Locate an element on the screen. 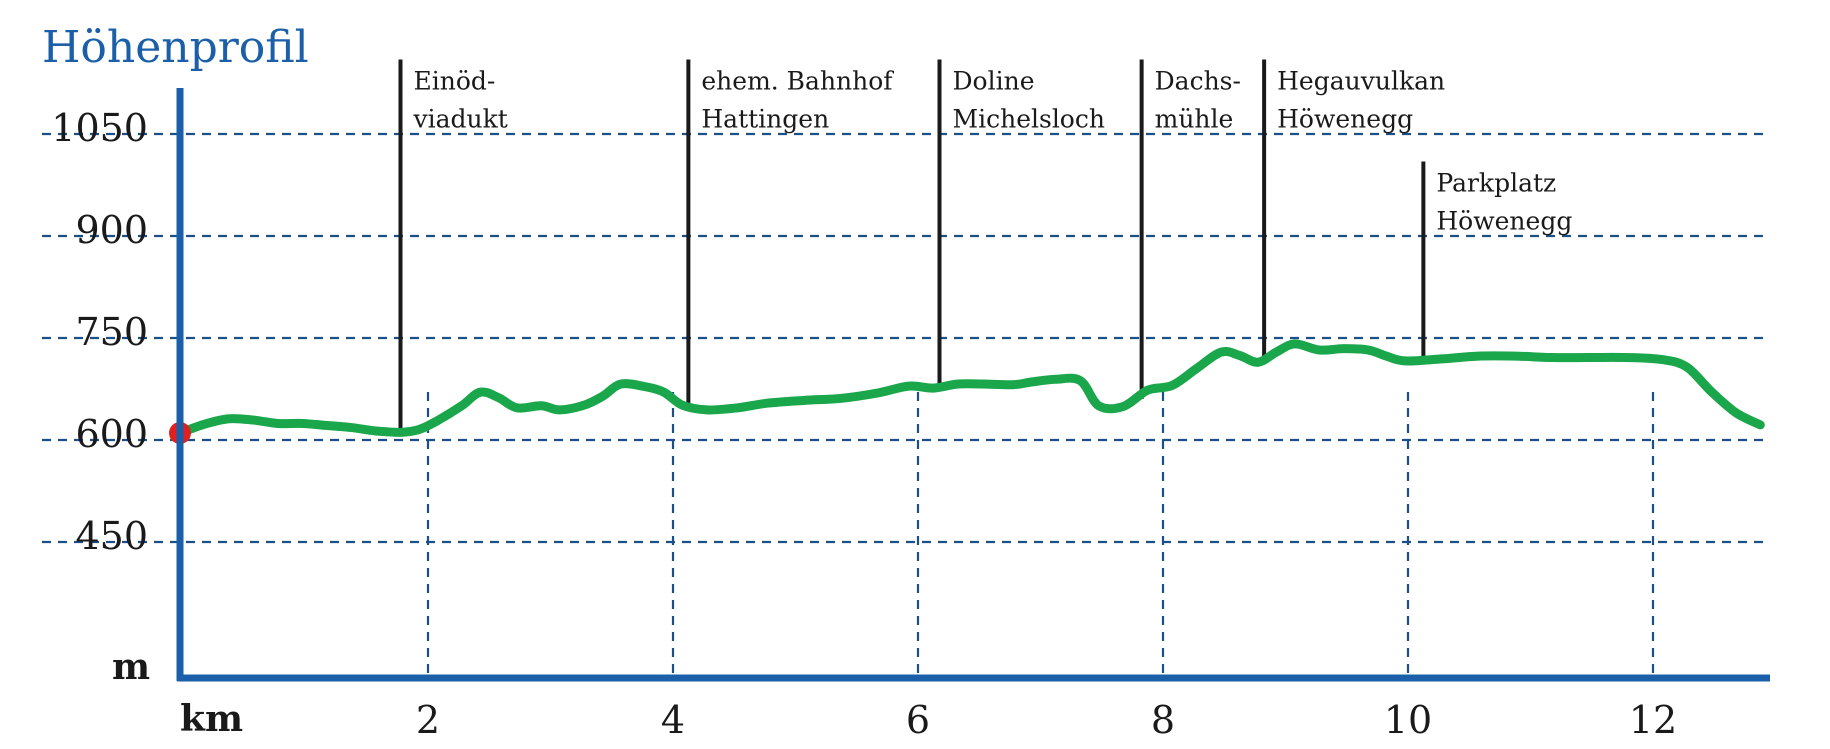  x-tick-label-6: 6 is located at coordinates (918, 720).